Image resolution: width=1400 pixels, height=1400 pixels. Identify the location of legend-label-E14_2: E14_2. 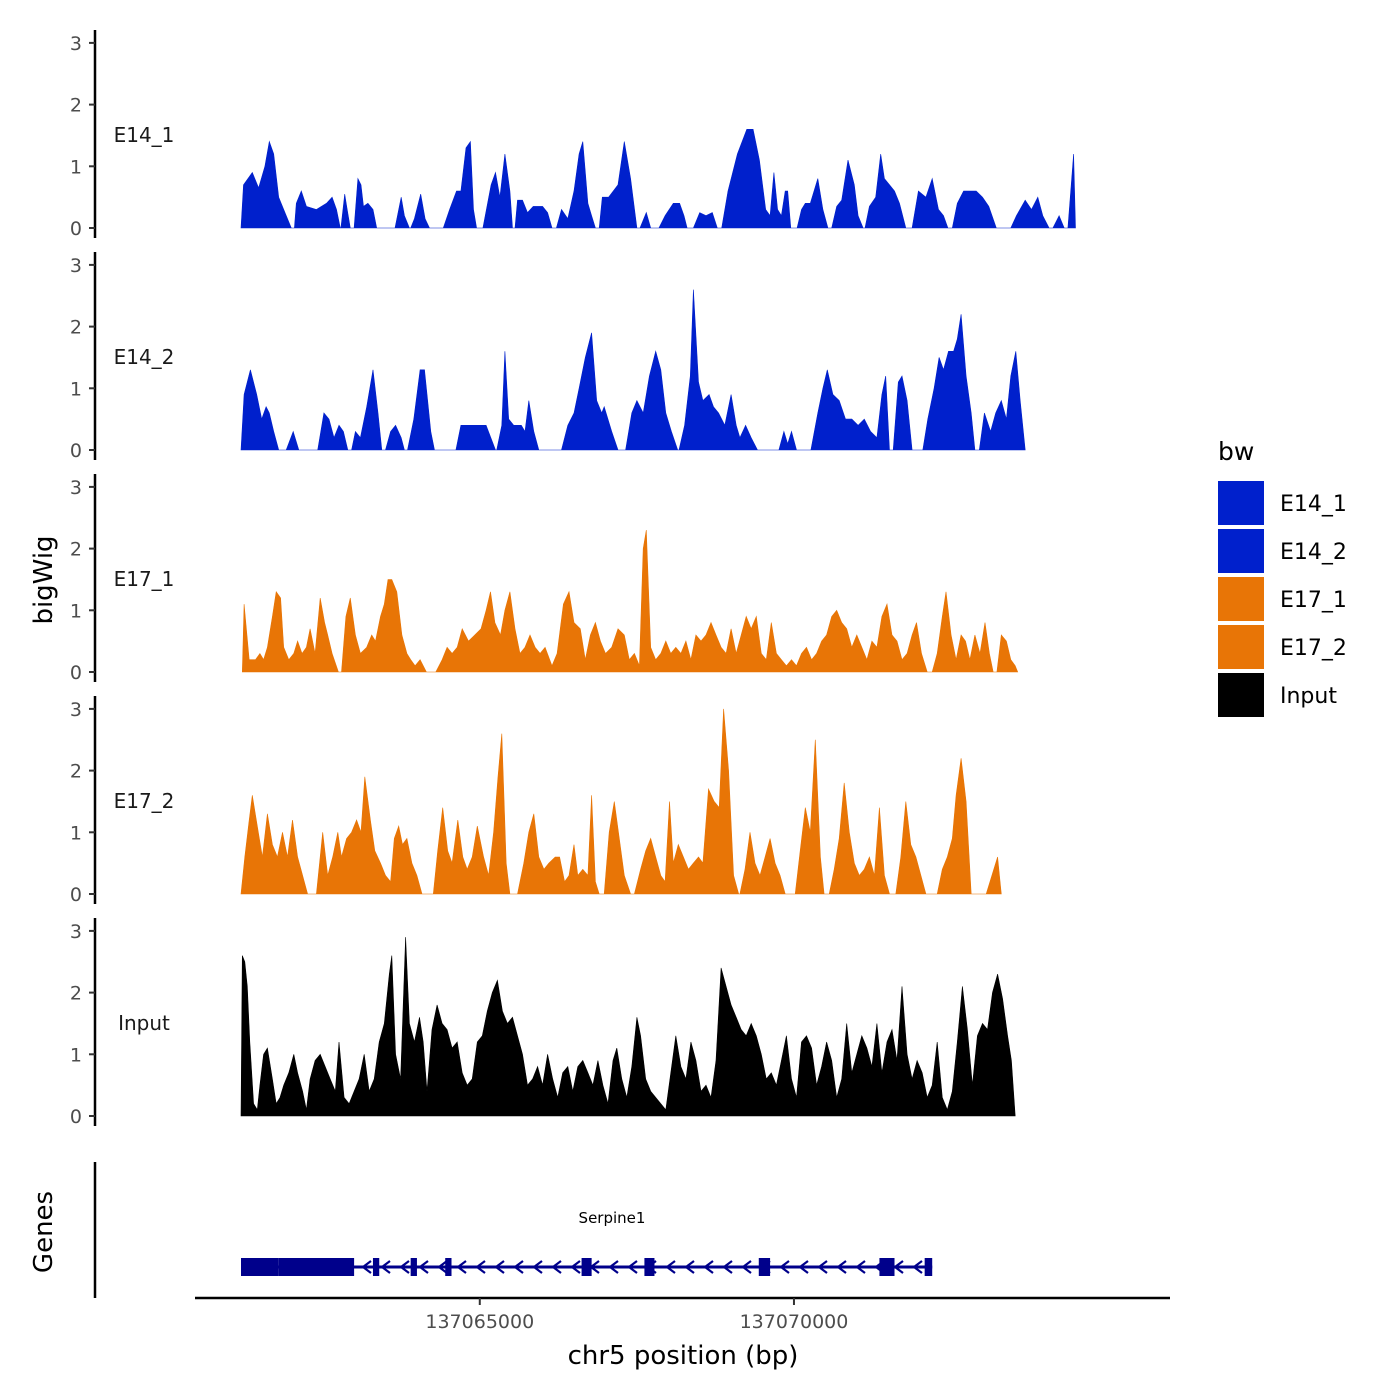
(1313, 552).